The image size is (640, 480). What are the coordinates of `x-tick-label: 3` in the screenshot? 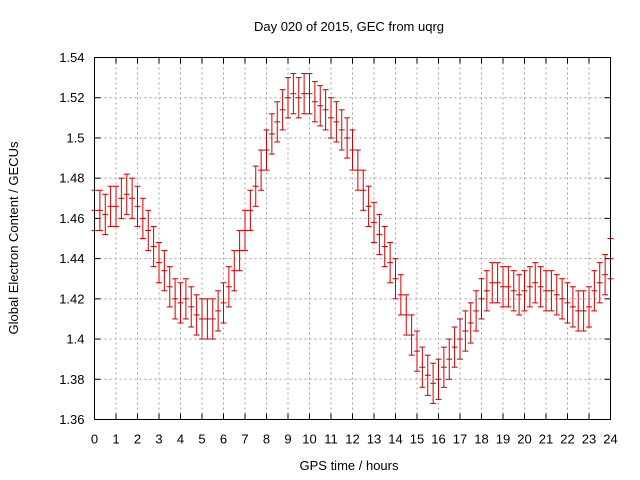 It's located at (158, 439).